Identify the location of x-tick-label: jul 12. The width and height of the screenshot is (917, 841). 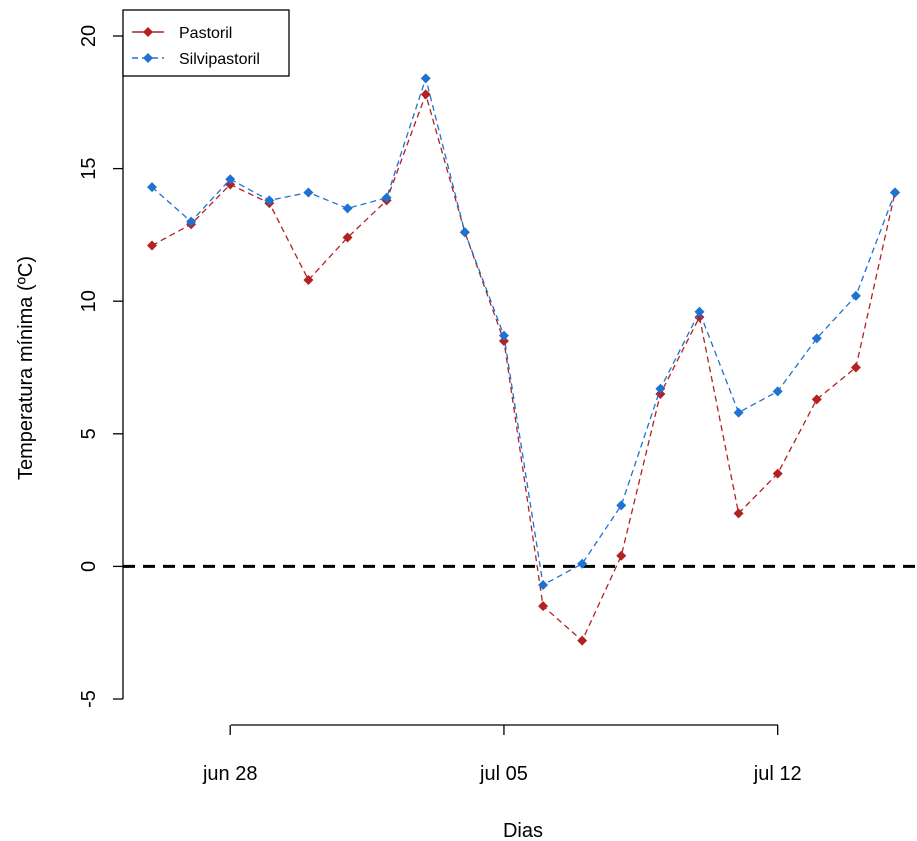
(777, 774).